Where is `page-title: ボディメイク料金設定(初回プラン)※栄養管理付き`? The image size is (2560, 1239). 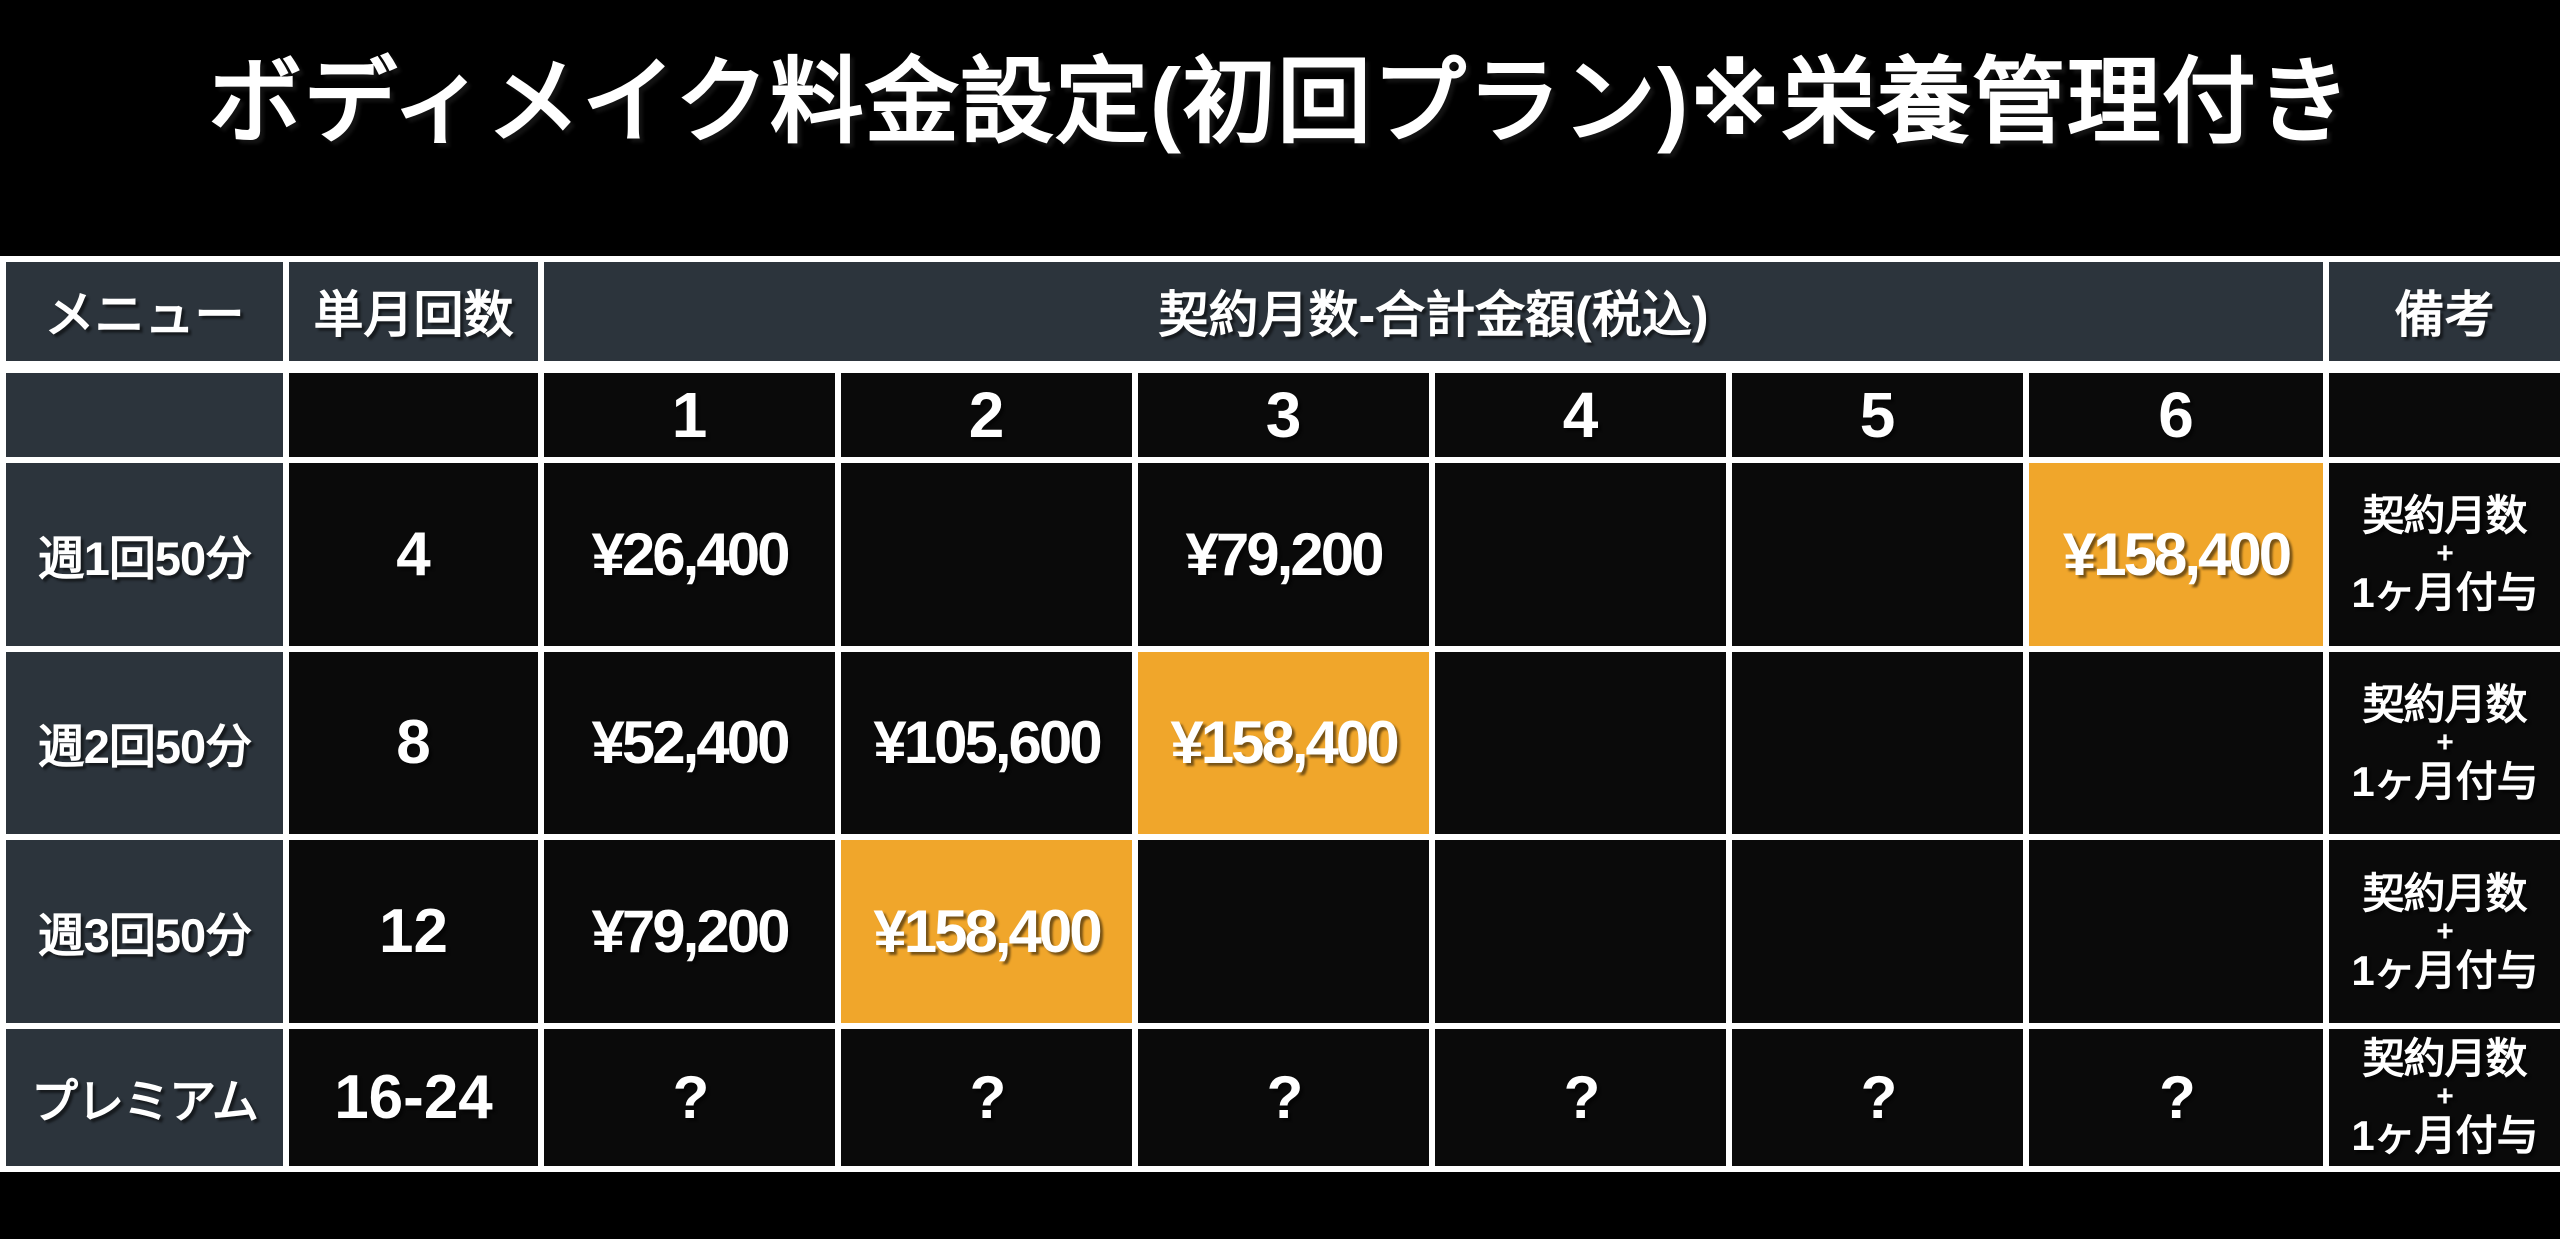
page-title: ボディメイク料金設定(初回プラン)※栄養管理付き is located at coordinates (1280, 101).